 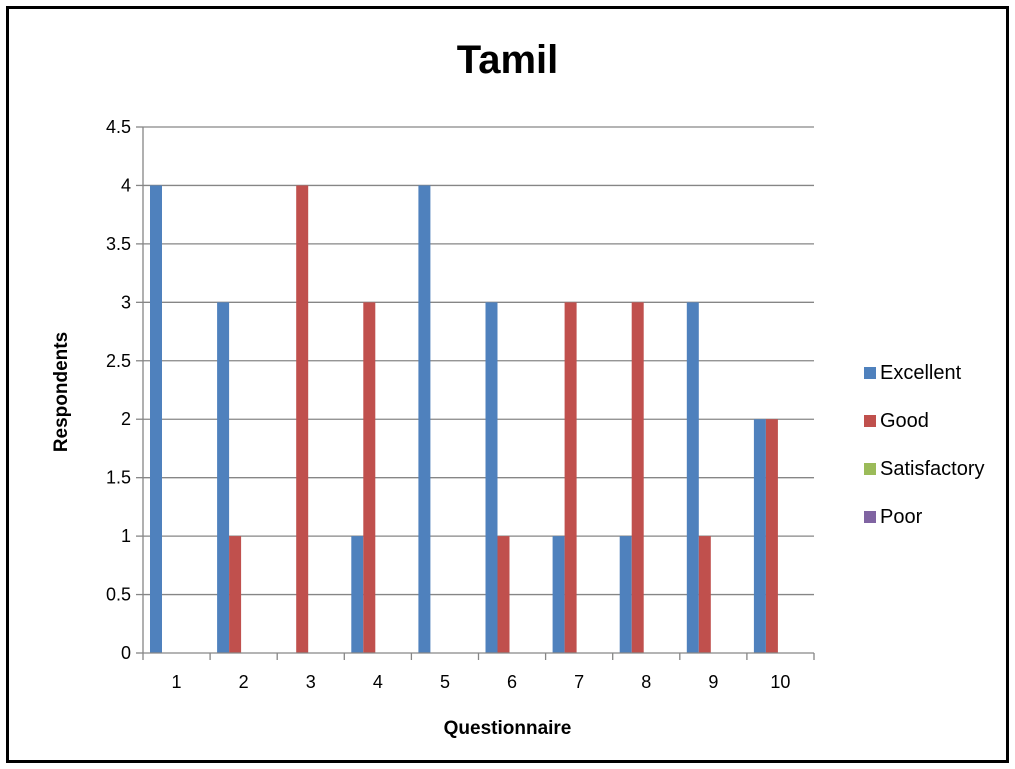 I want to click on legend-label-satisfactory: Satisfactory, so click(x=932, y=468).